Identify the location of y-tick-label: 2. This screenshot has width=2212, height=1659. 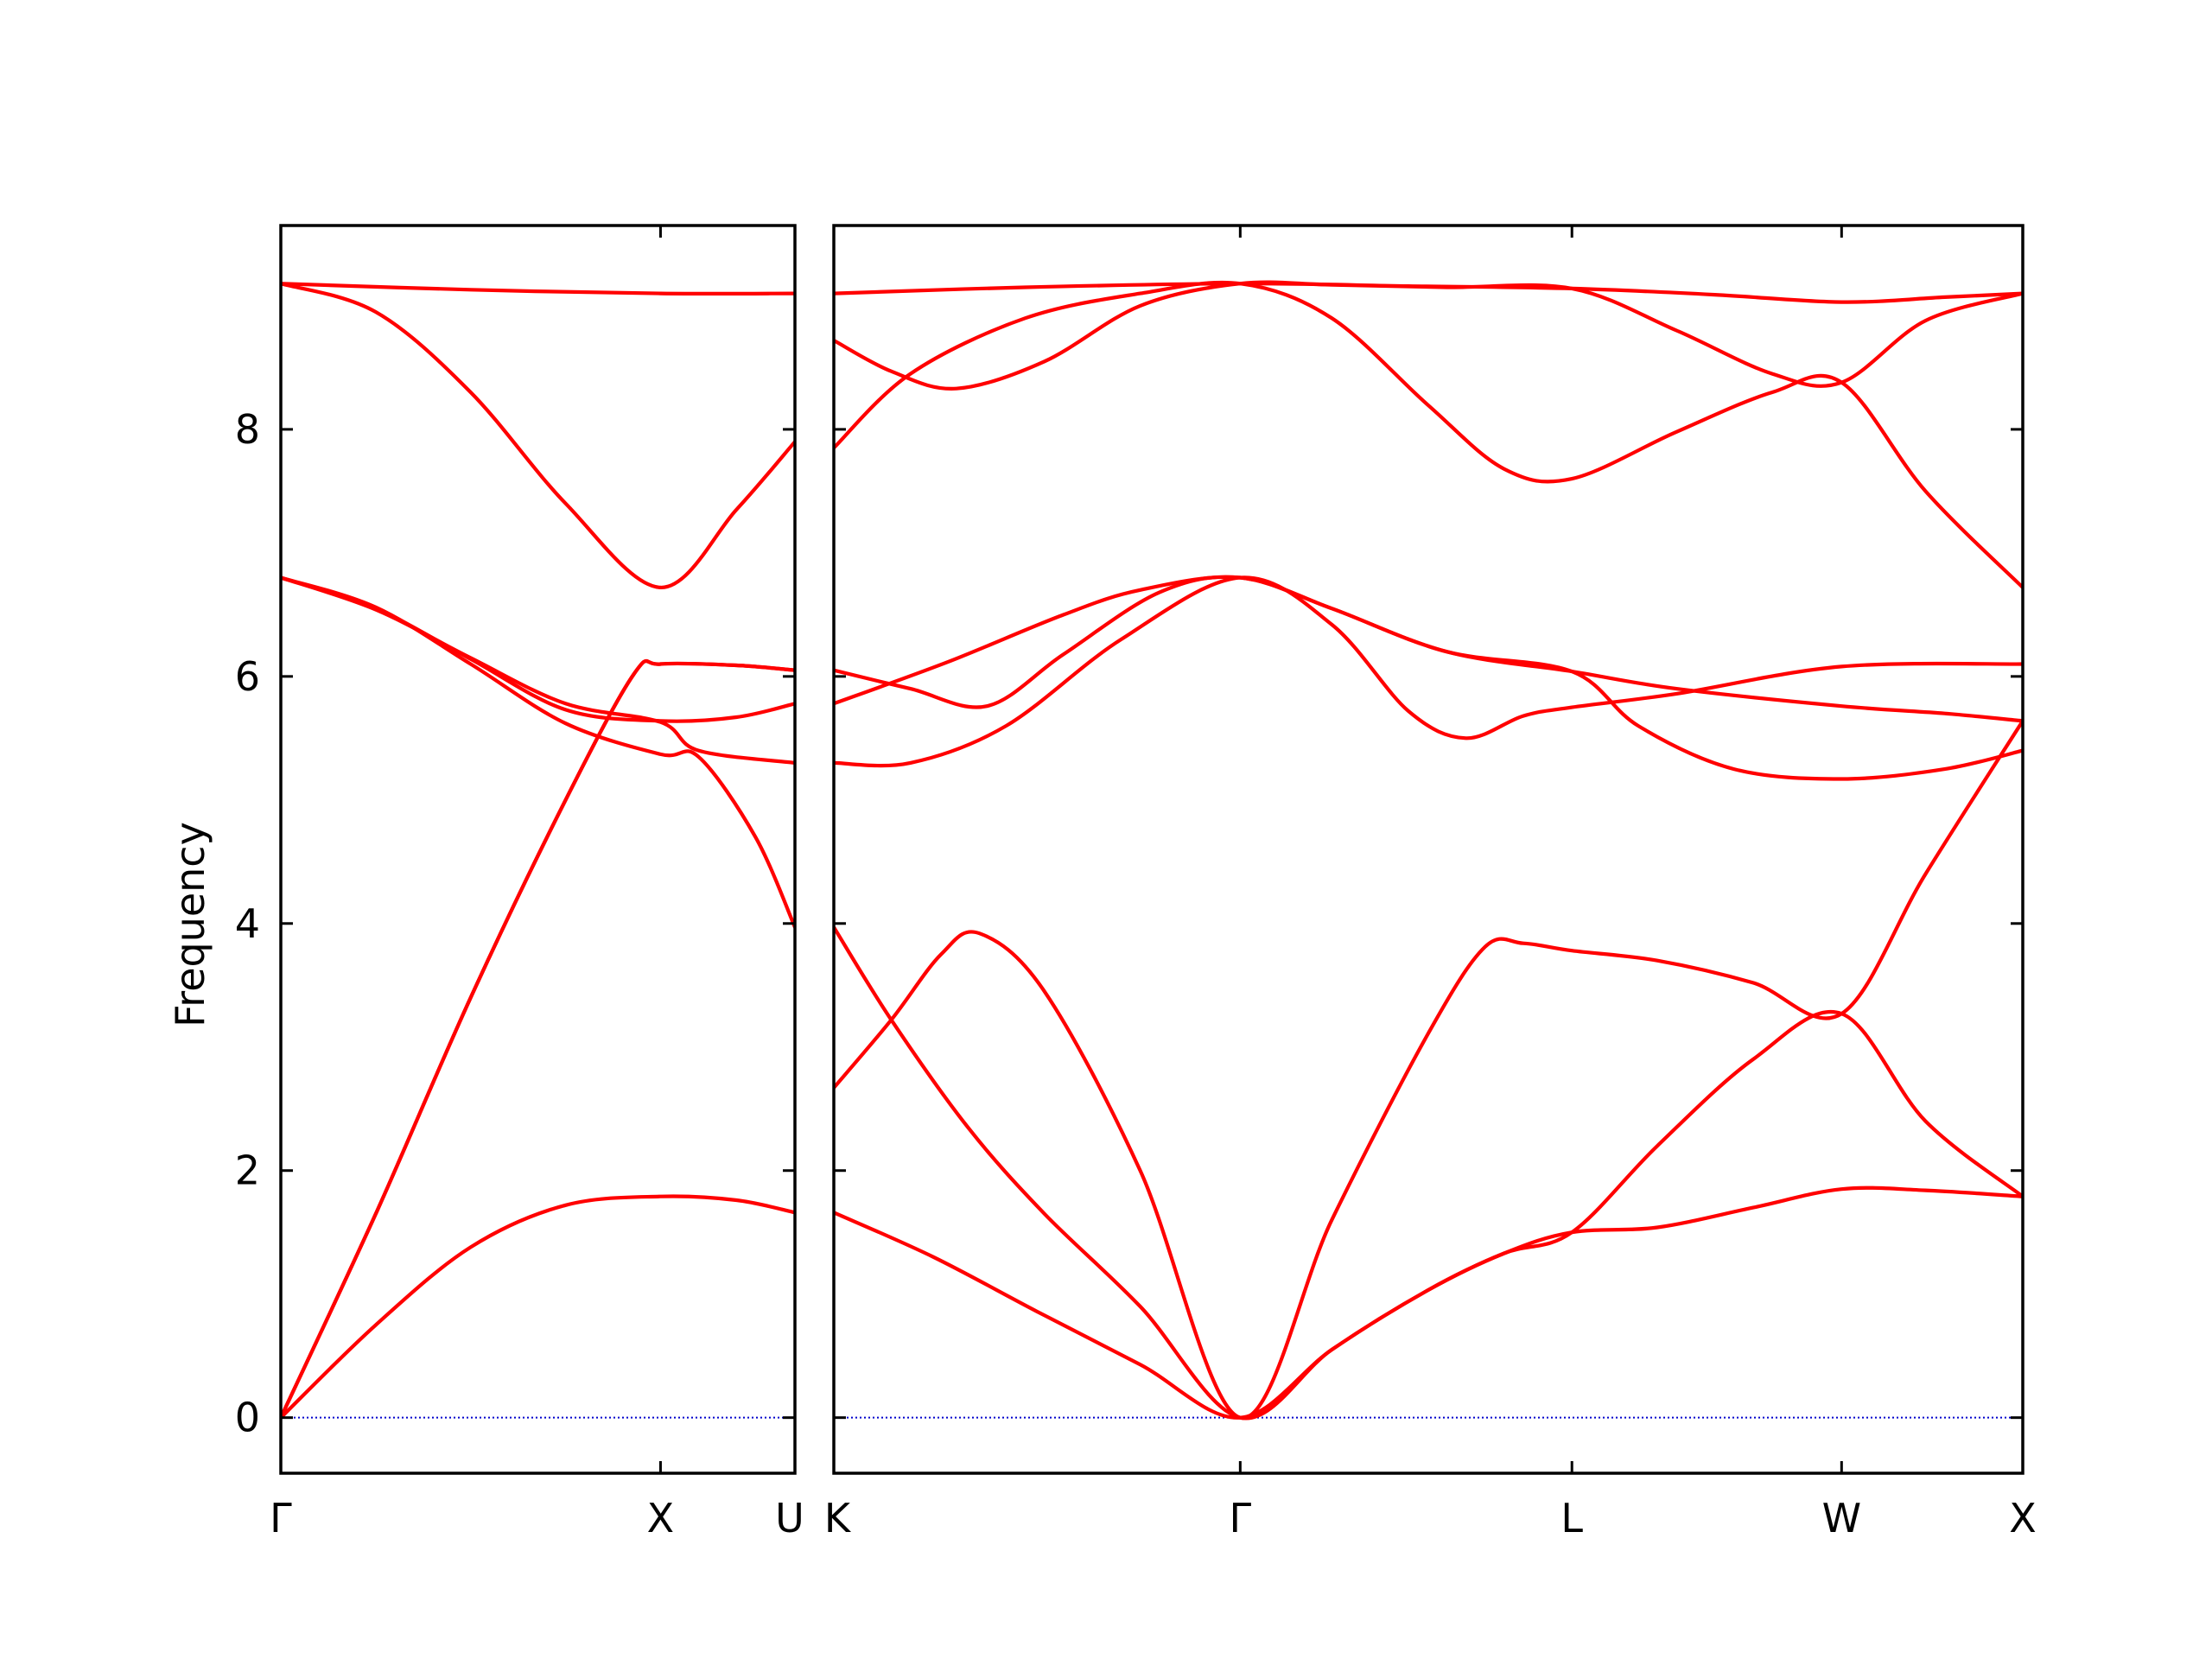
(247, 1170).